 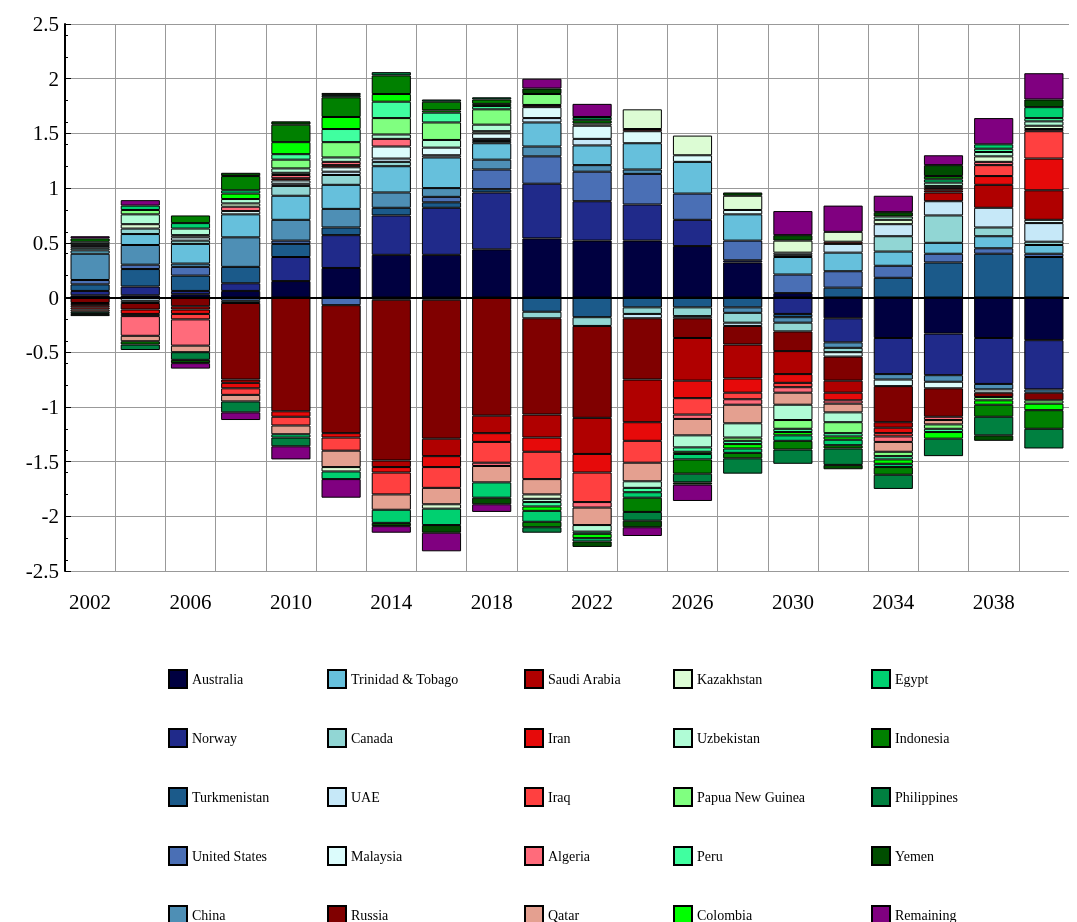 I want to click on x-tick-label: 2030, so click(x=792, y=601).